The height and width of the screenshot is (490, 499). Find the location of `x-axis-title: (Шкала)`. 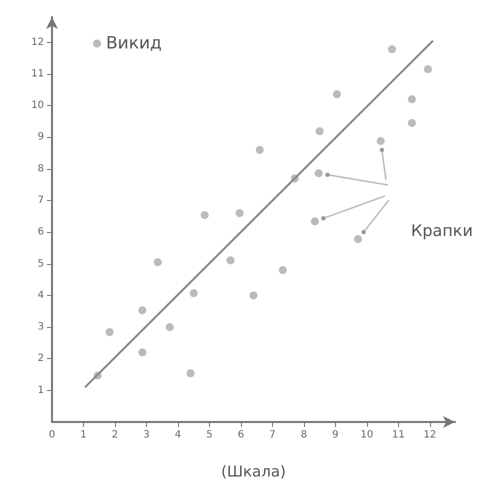

x-axis-title: (Шкала) is located at coordinates (253, 471).